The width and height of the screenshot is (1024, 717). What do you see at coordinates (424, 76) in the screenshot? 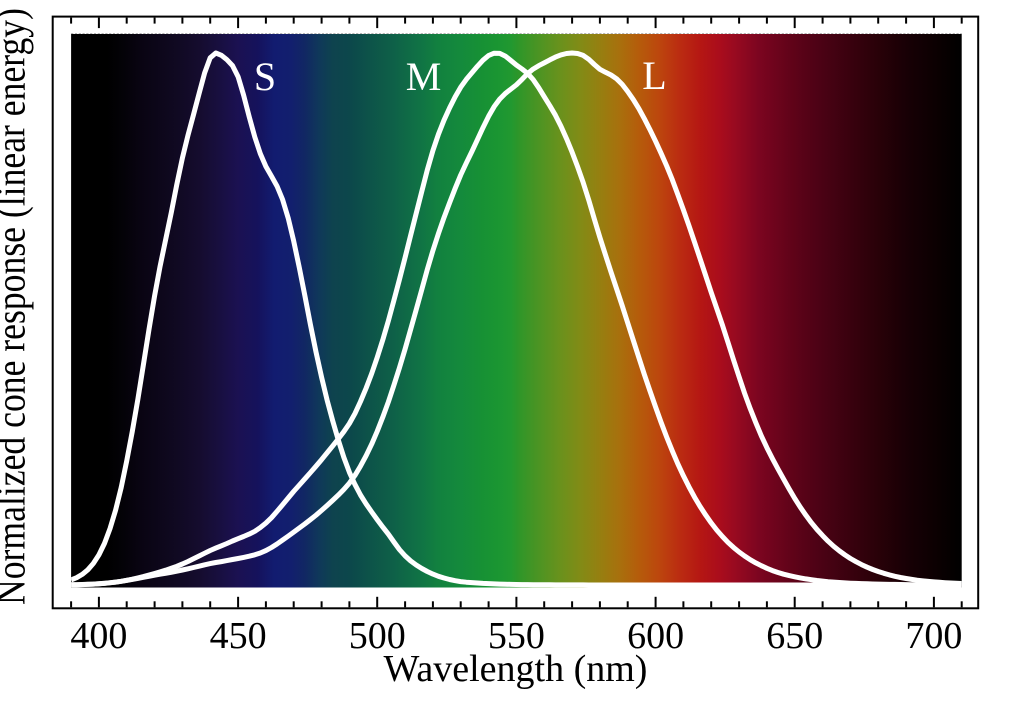
I see `svg-text: M` at bounding box center [424, 76].